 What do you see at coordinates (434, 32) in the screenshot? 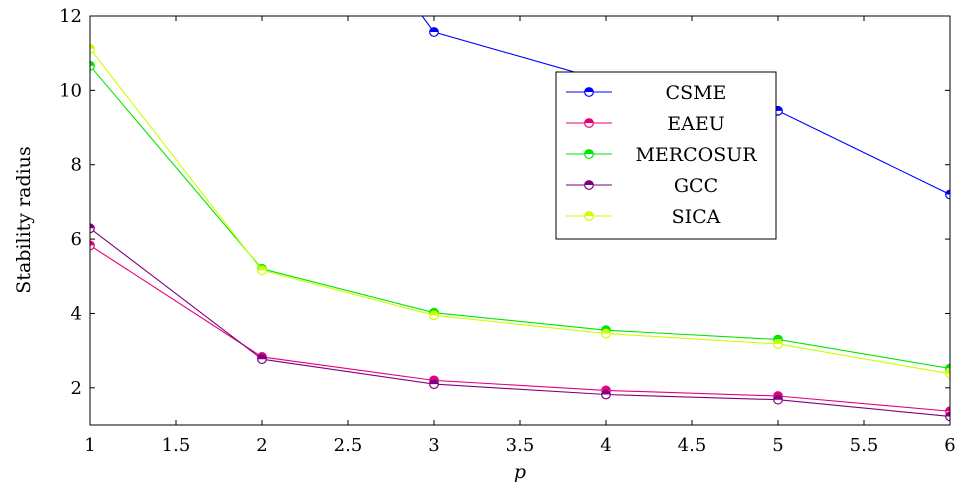
I see `data-point-csme` at bounding box center [434, 32].